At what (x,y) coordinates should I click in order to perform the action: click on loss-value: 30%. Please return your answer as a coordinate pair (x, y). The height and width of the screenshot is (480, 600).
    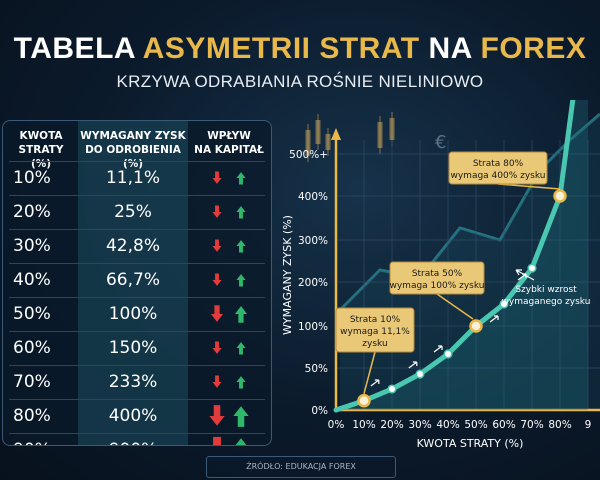
    Looking at the image, I should click on (32, 246).